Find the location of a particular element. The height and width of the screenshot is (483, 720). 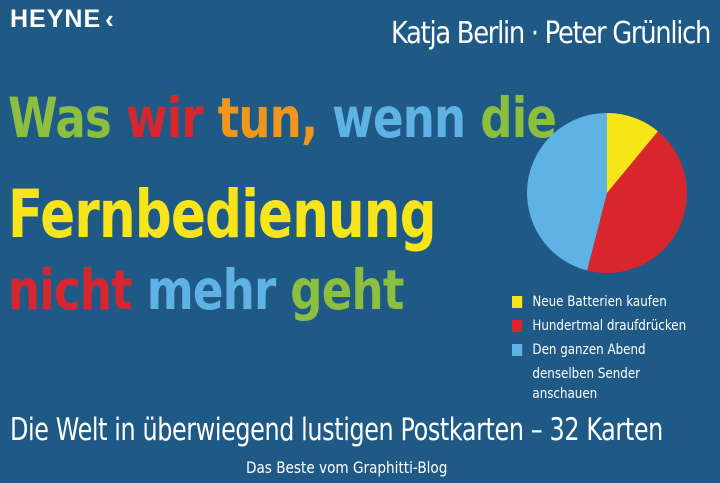

legend-label-line-1: Den ganzen Abend is located at coordinates (589, 350).